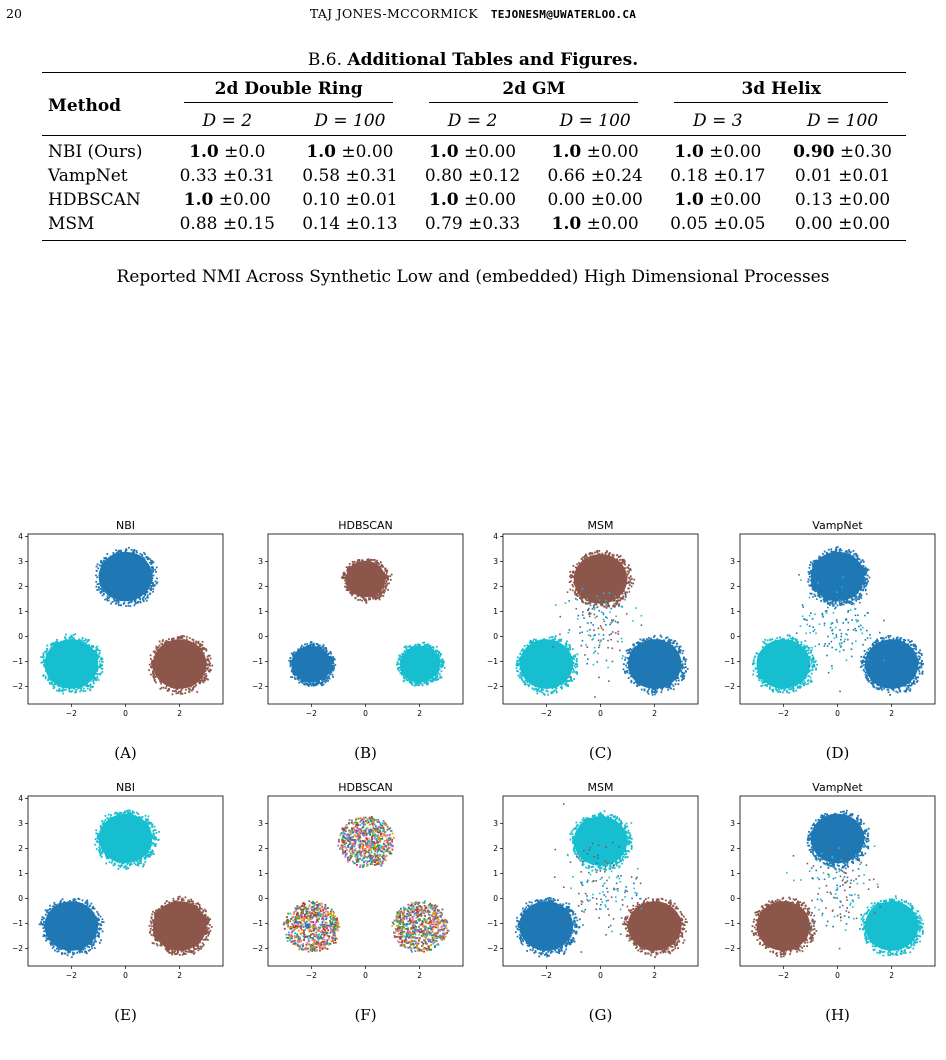 The height and width of the screenshot is (1060, 946). Describe the element at coordinates (863, 152) in the screenshot. I see `cell-sd: ±0.30` at that location.